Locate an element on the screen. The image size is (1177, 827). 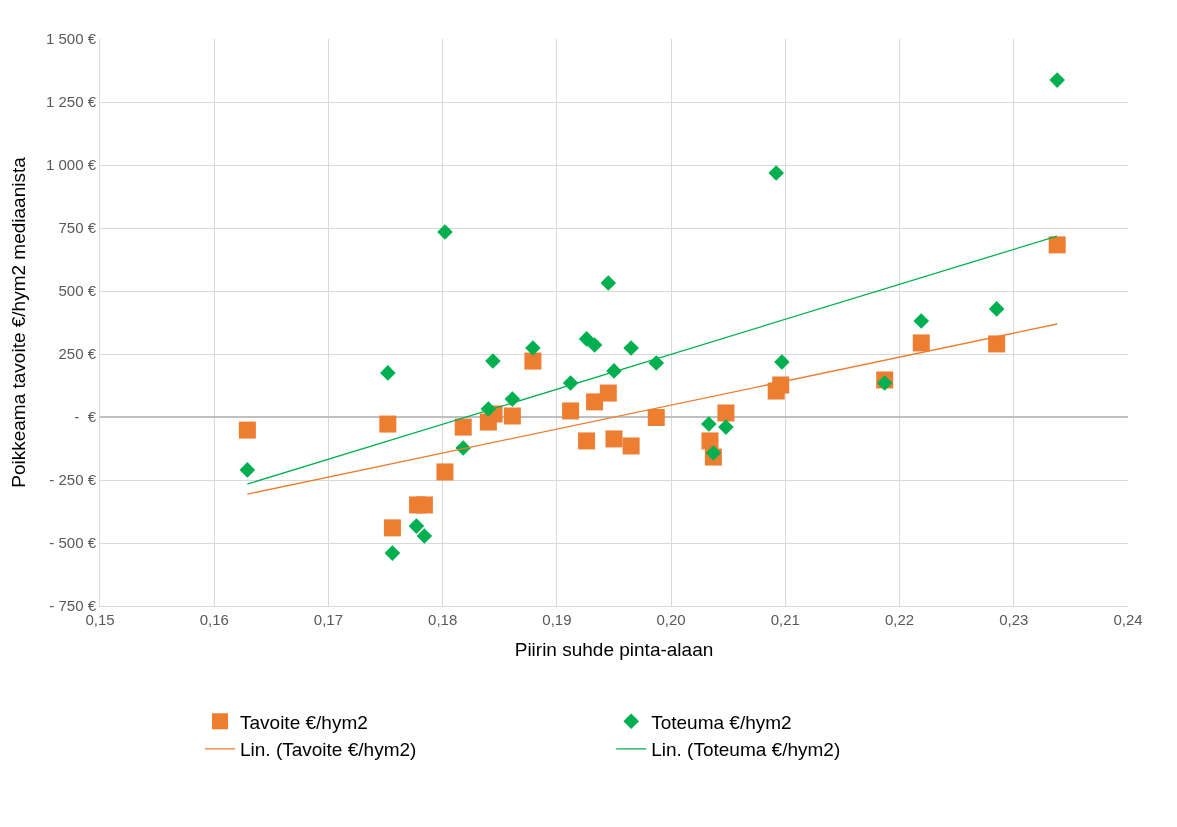
y-tick-label: - 500 € is located at coordinates (73, 543).